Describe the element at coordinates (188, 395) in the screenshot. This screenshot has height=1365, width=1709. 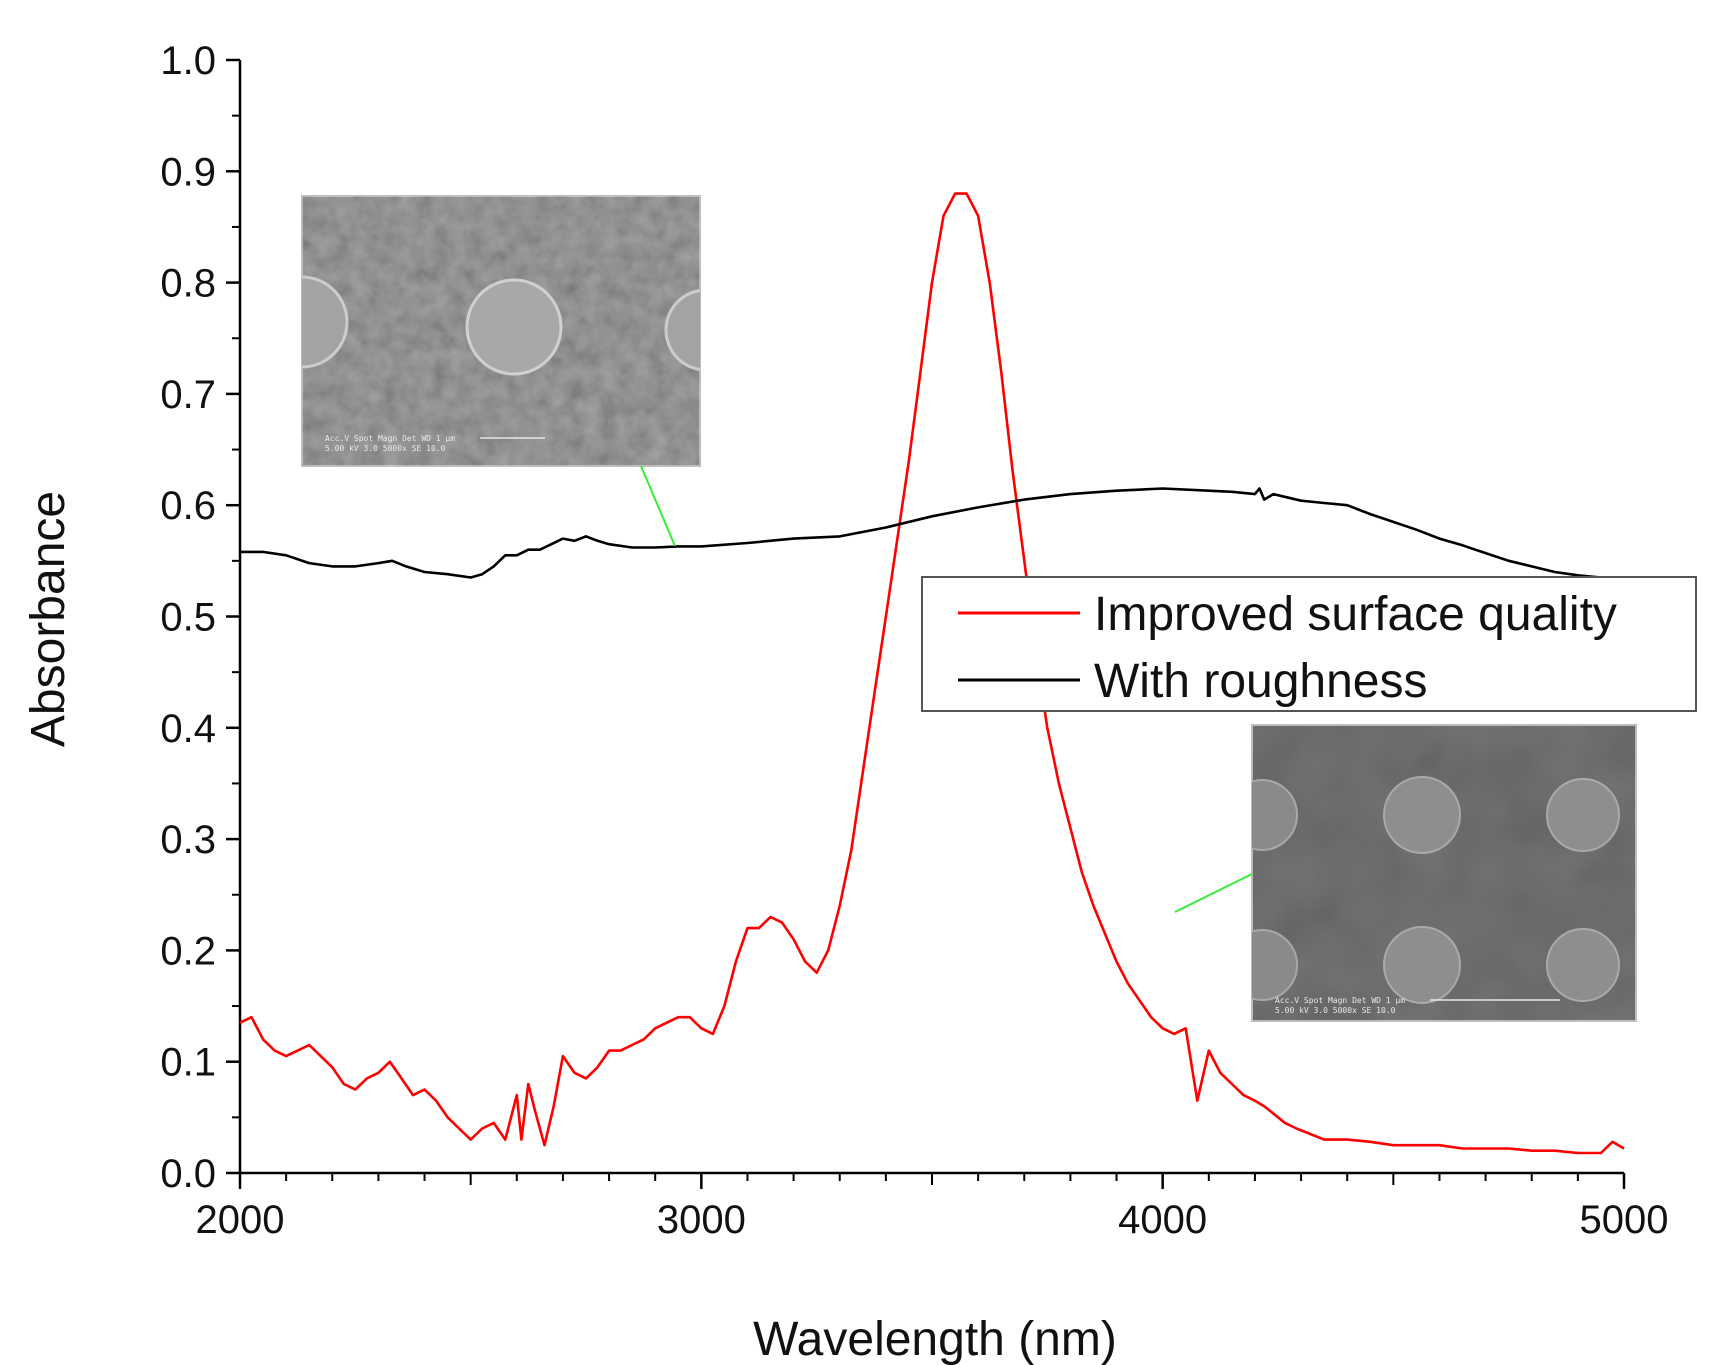
I see `y-tick-label: 0.7` at that location.